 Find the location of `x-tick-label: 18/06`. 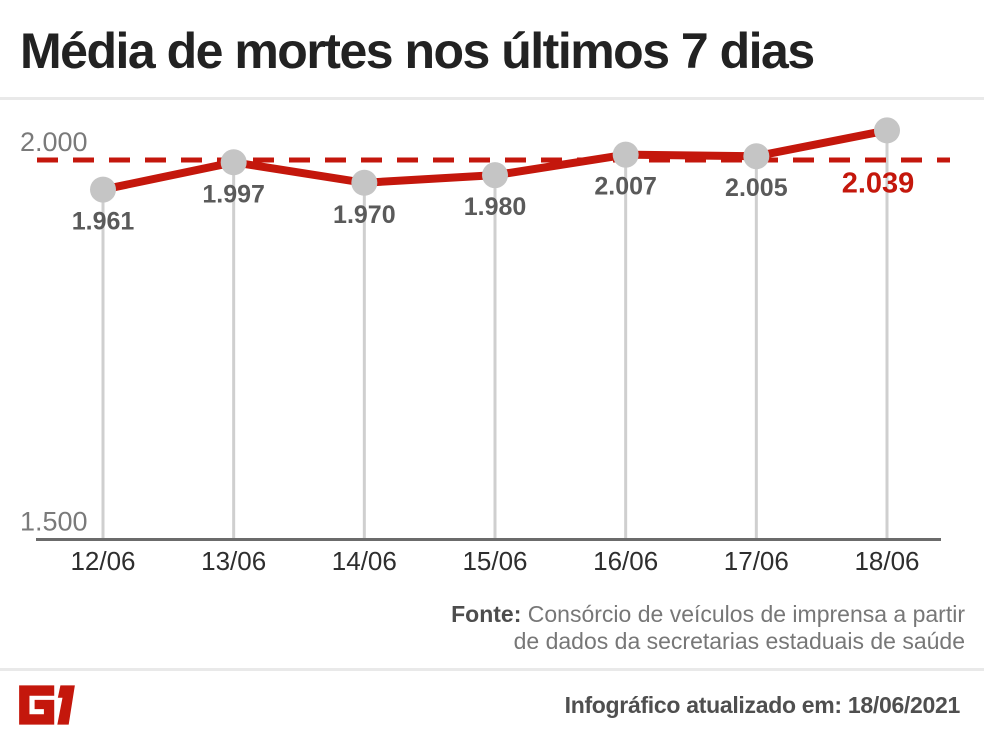

x-tick-label: 18/06 is located at coordinates (886, 561).